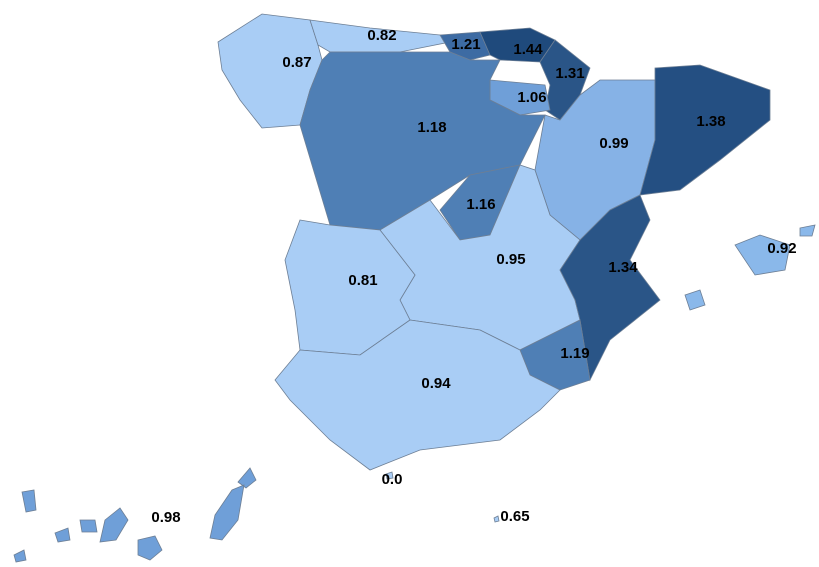 This screenshot has width=819, height=567. Describe the element at coordinates (613, 143) in the screenshot. I see `region-value: 0.99` at that location.